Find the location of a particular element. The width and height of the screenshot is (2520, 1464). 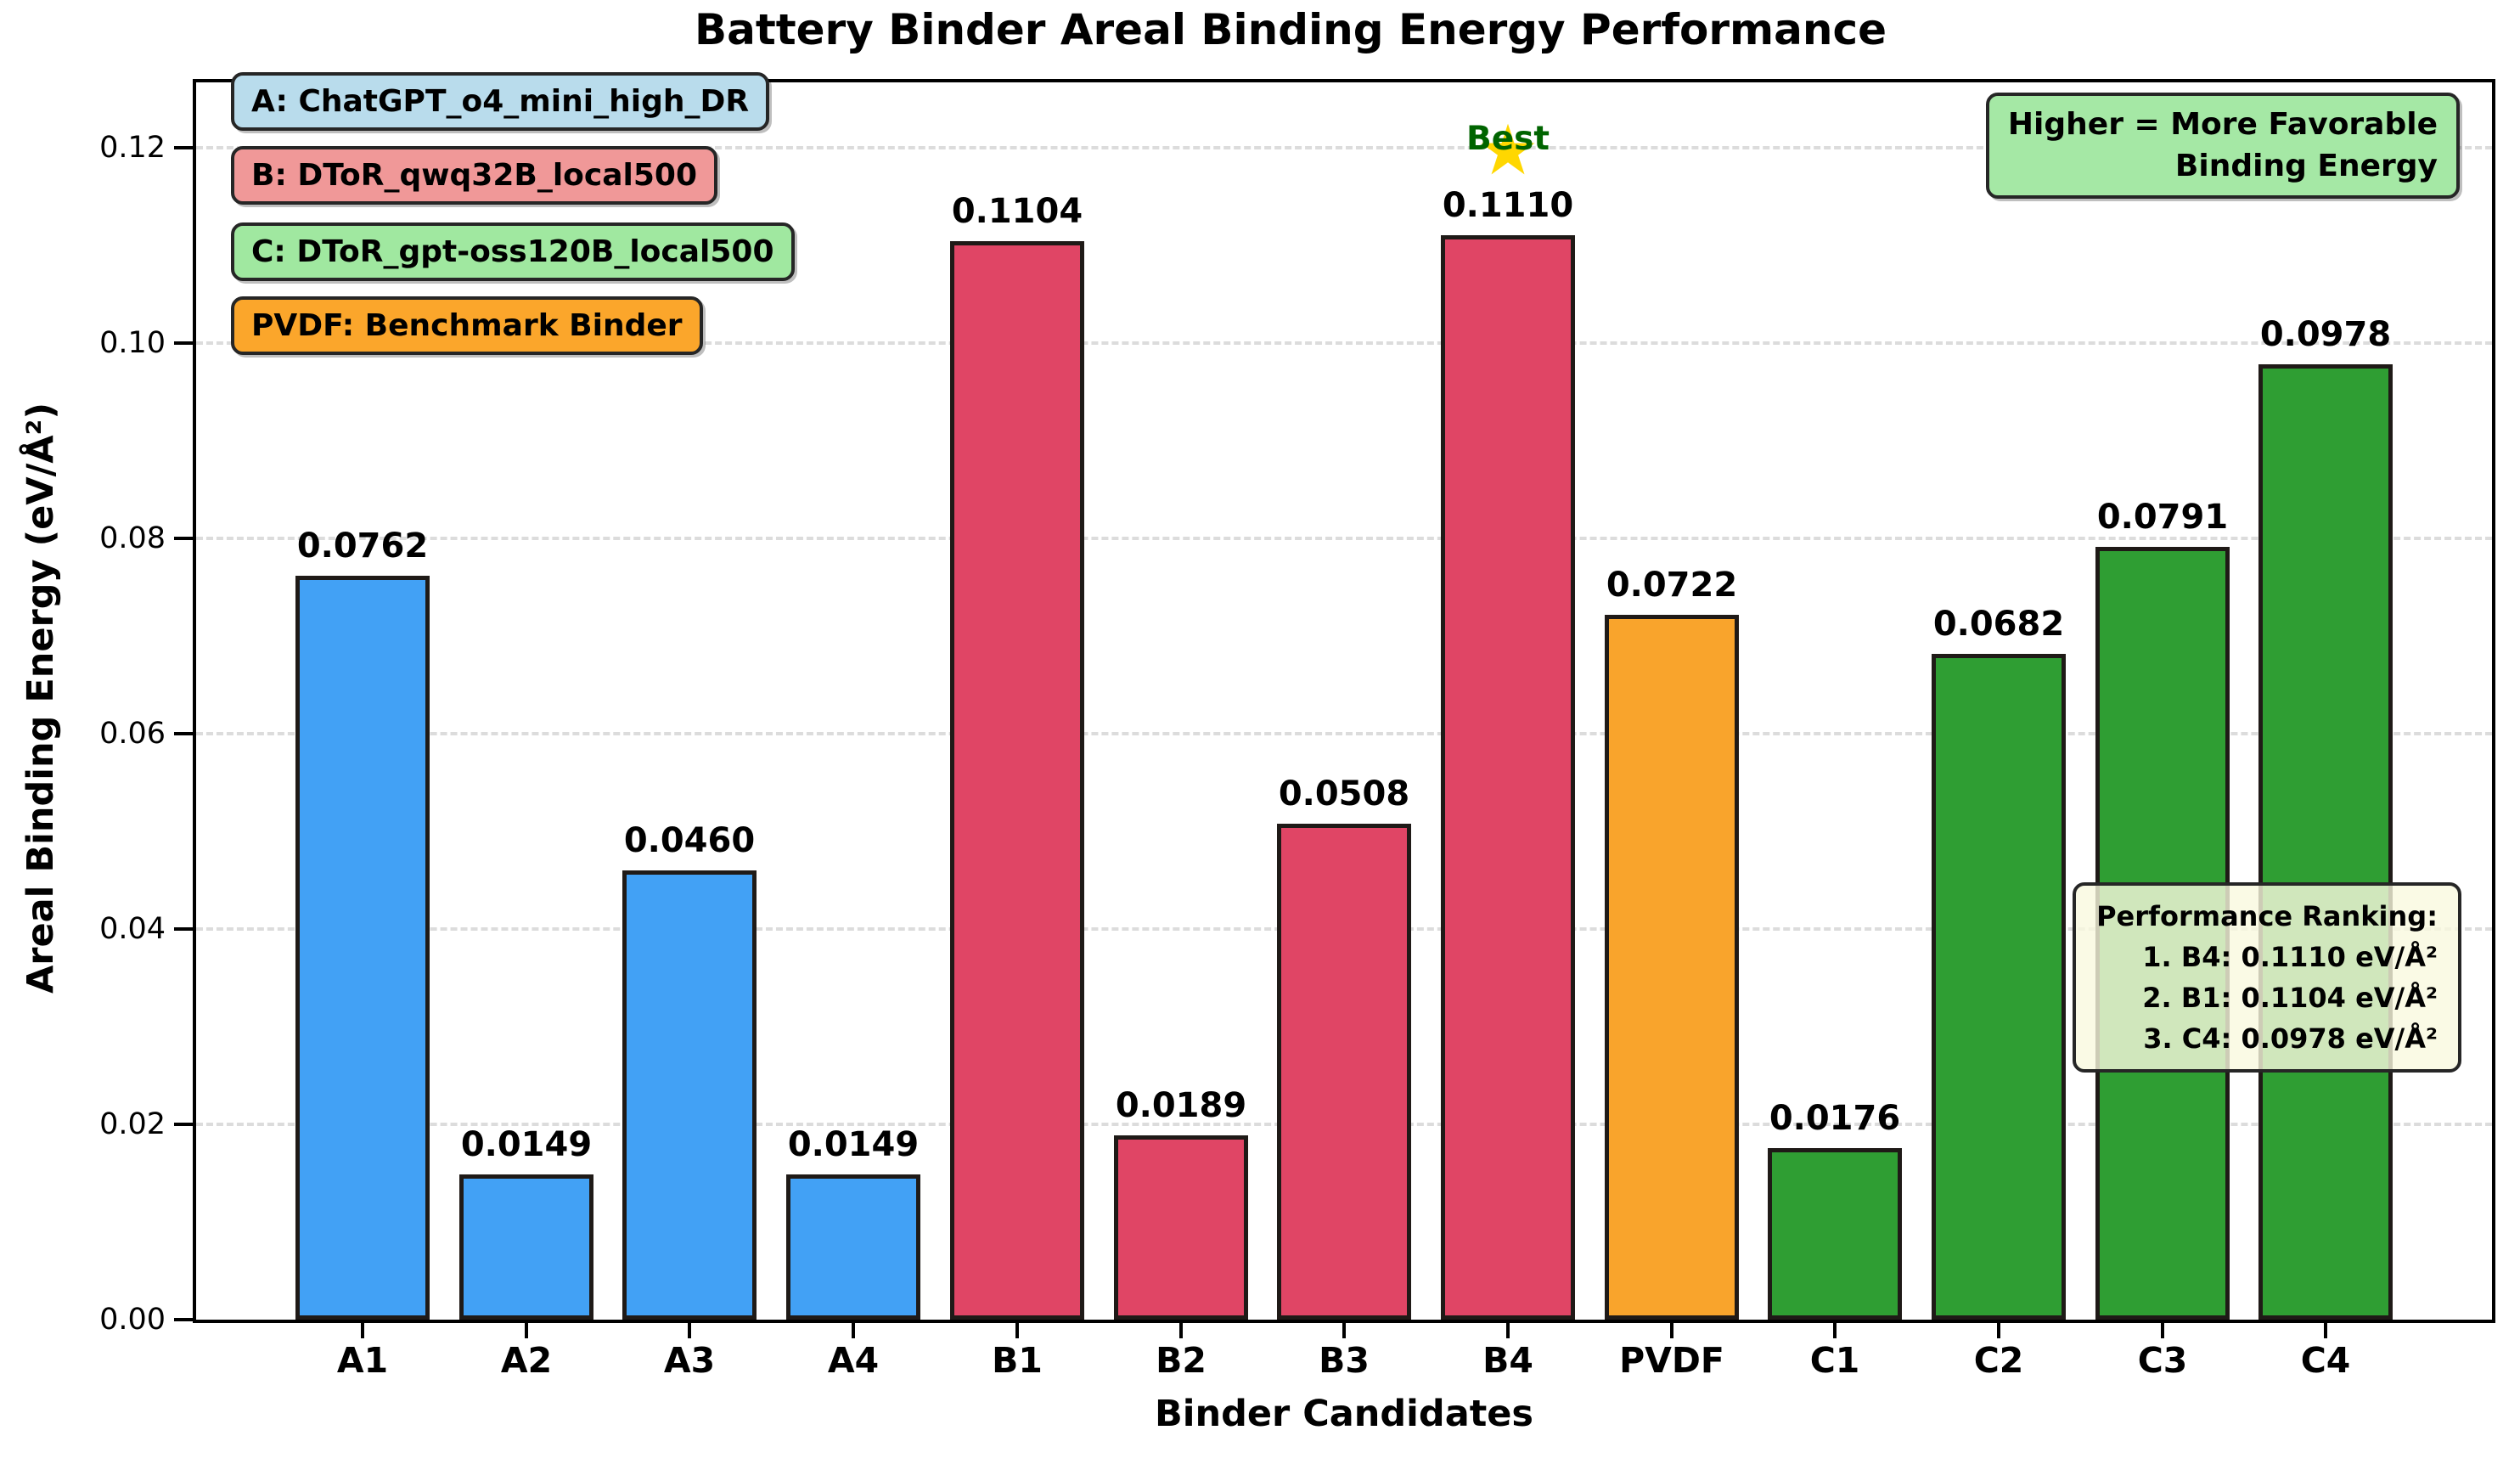

legend-label-b: B: DToR_qwq32B_local500 is located at coordinates (475, 175).